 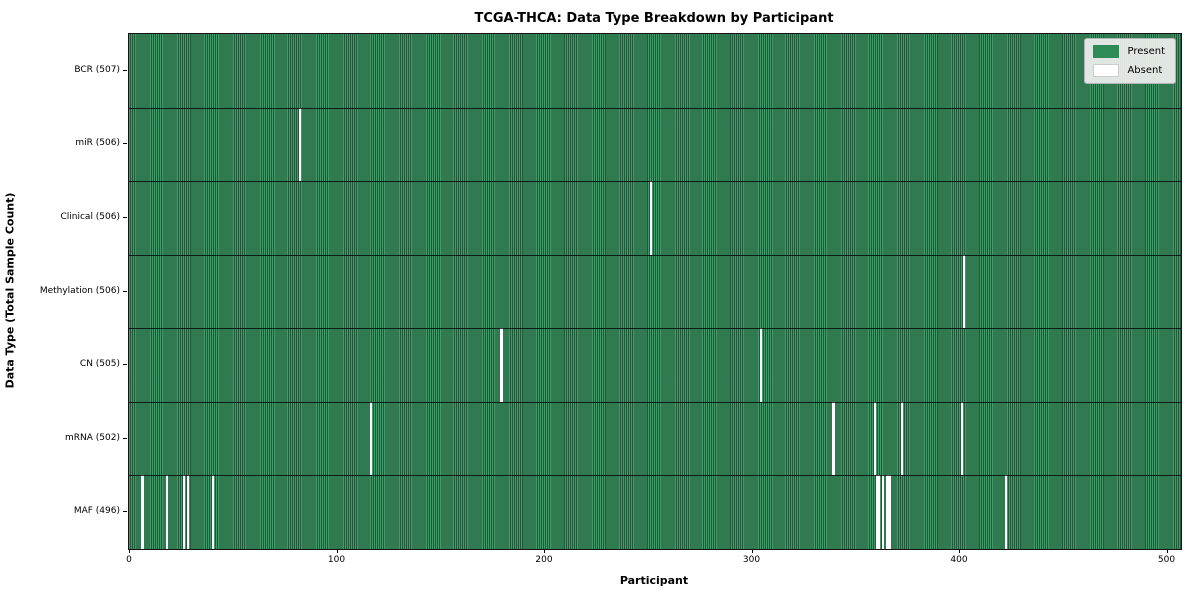 What do you see at coordinates (79, 290) in the screenshot?
I see `y-axis-category-label: Methylation (506)` at bounding box center [79, 290].